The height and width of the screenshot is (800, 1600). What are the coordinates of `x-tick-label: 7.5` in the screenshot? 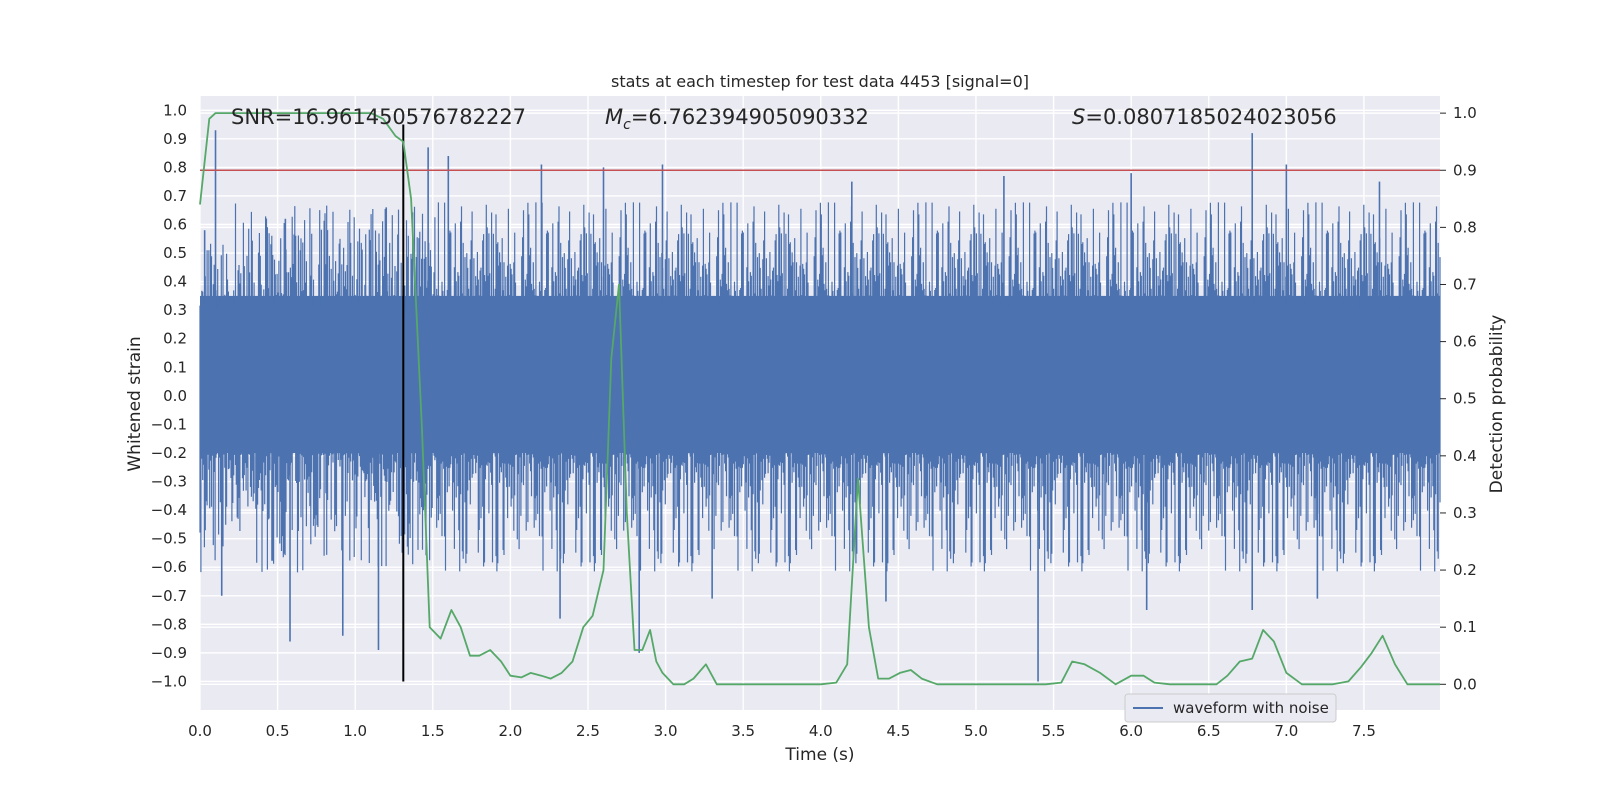 It's located at (1364, 731).